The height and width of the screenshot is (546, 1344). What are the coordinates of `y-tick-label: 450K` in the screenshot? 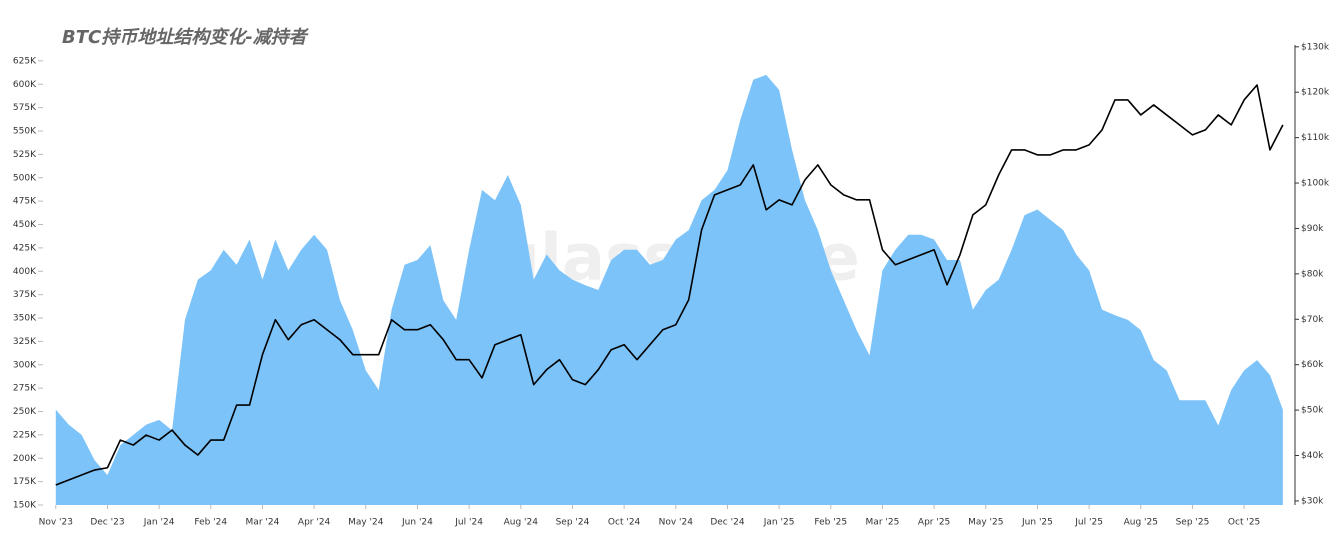 It's located at (25, 225).